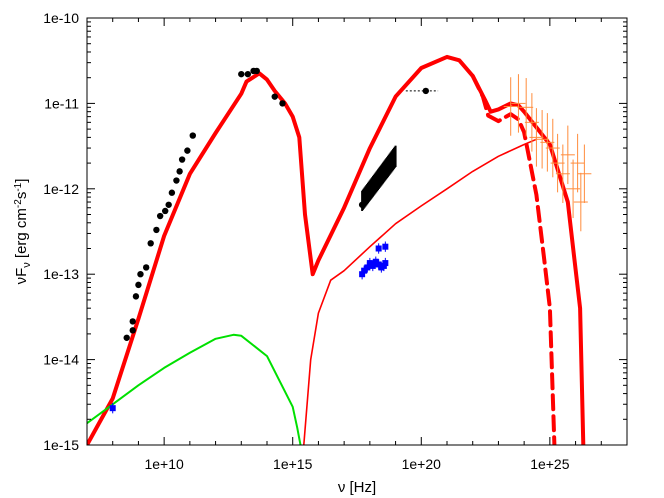  Describe the element at coordinates (21, 181) in the screenshot. I see `y-label-unit-close: ]` at that location.